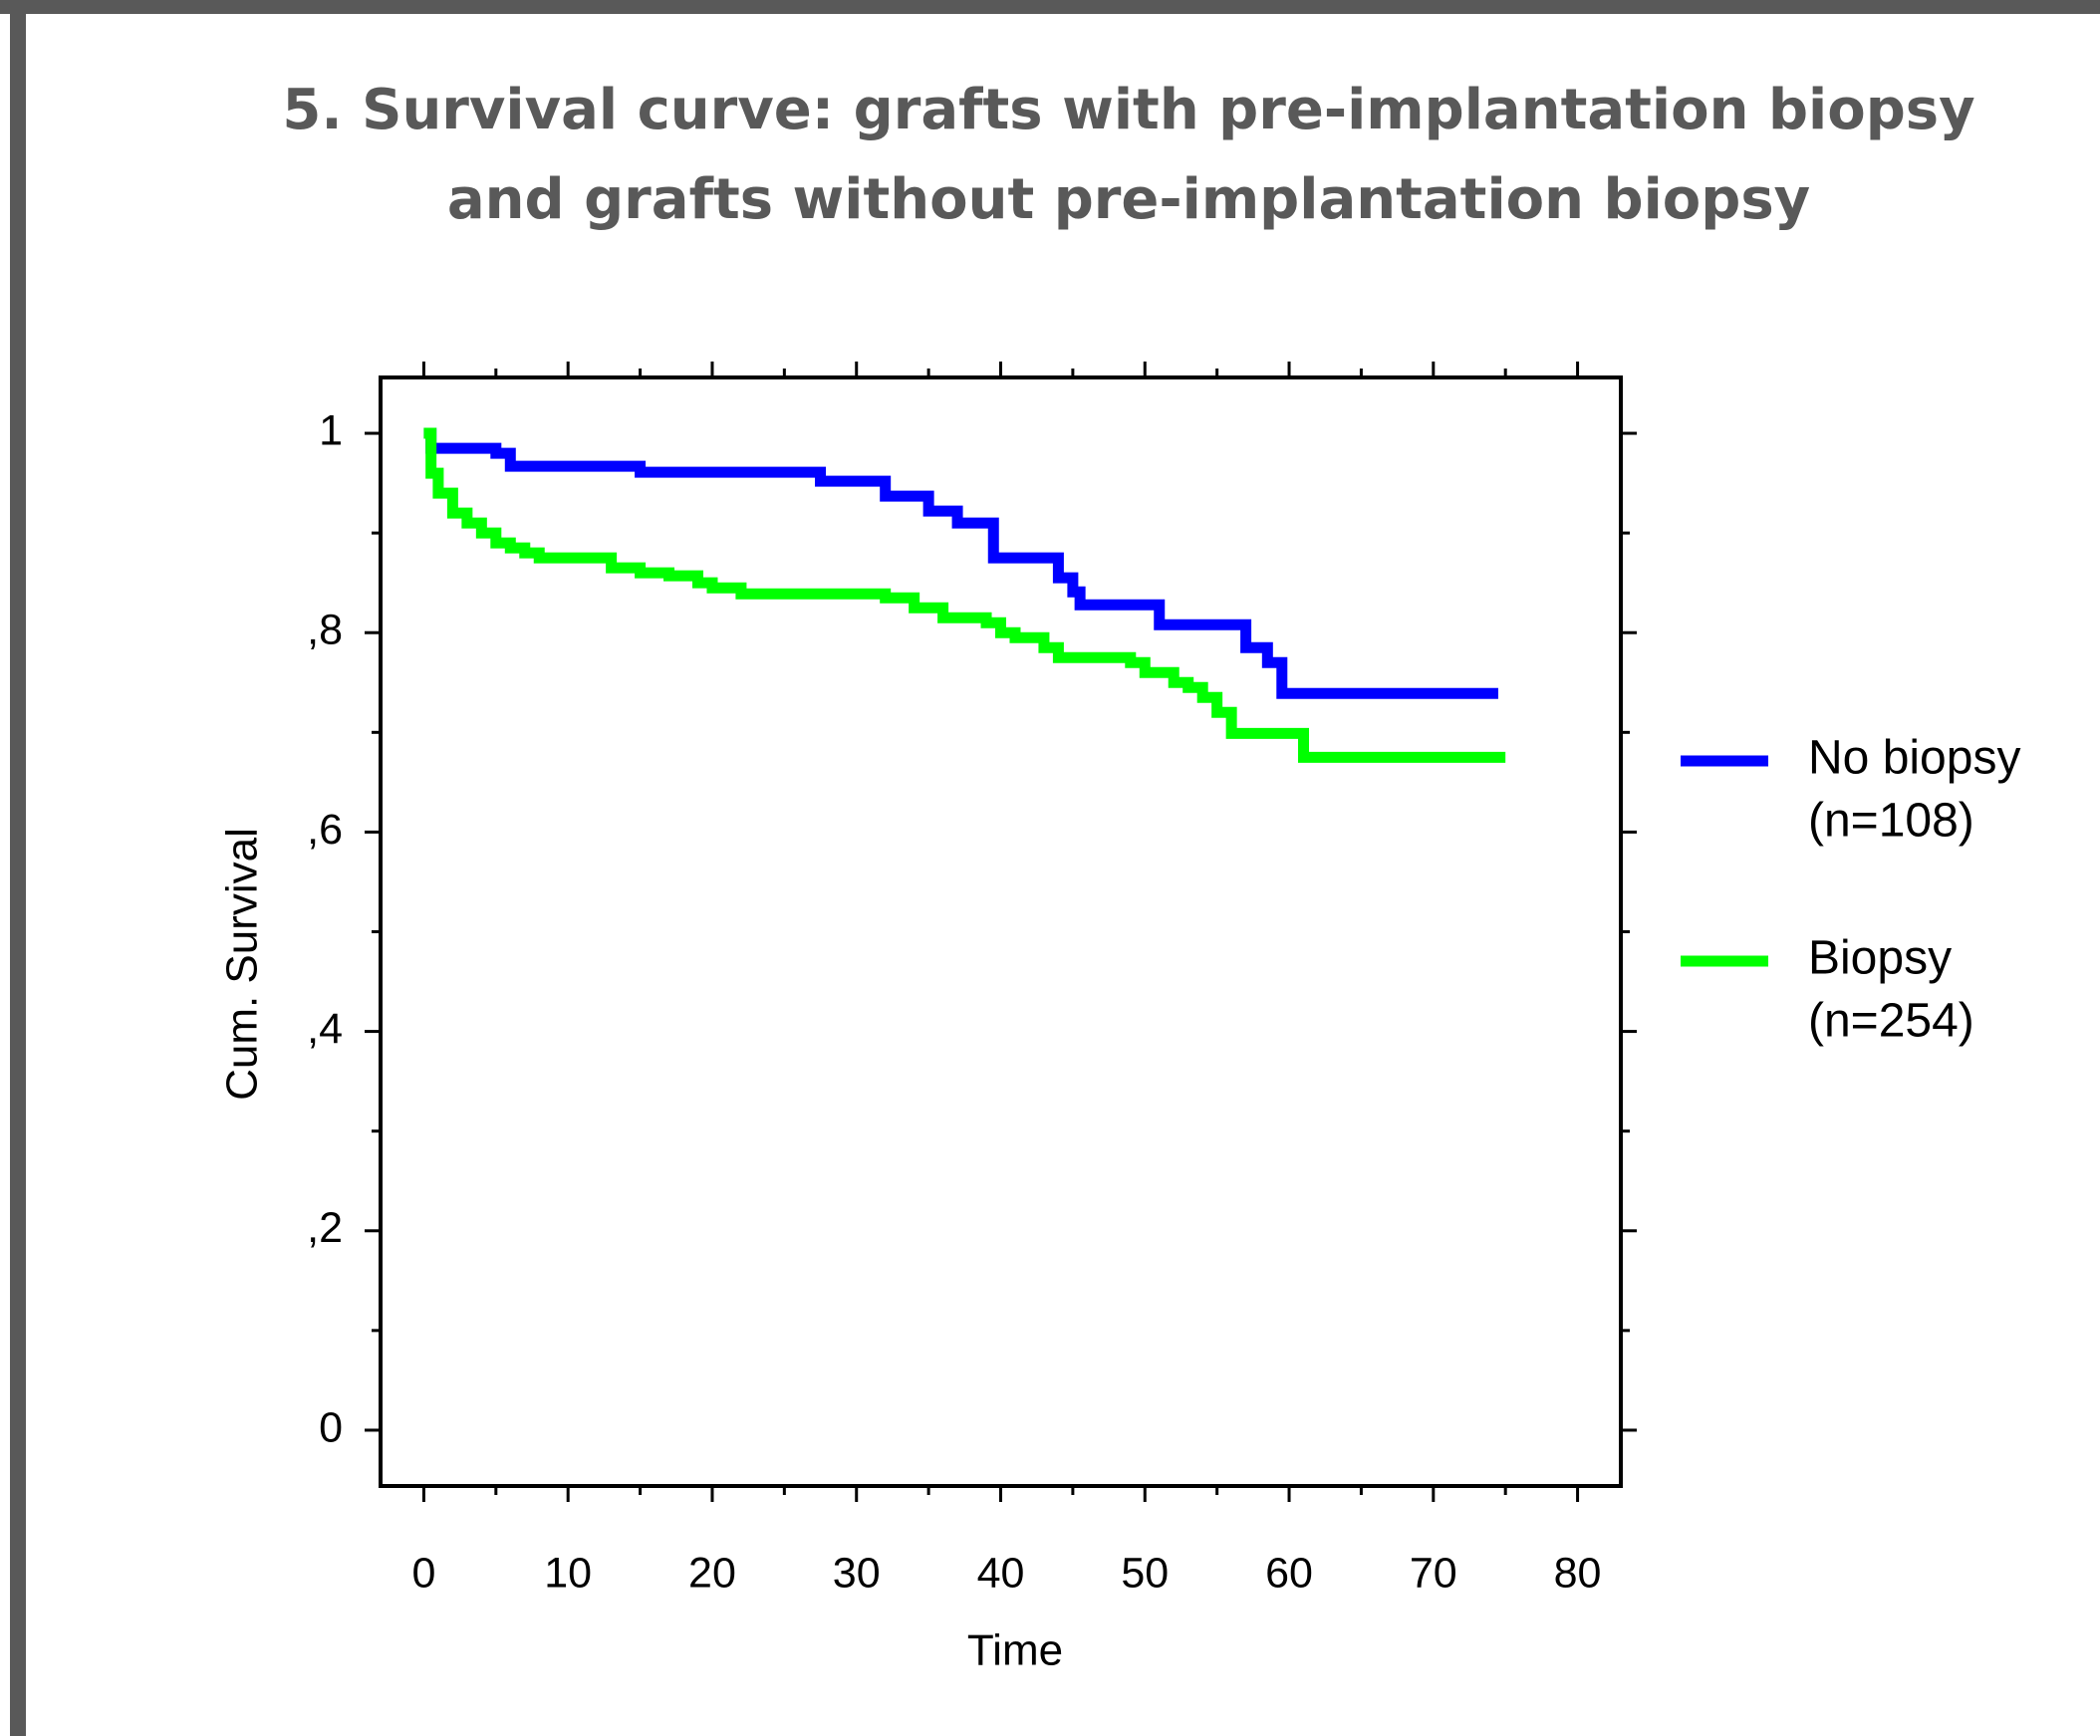 This screenshot has width=2100, height=1736. I want to click on y-tick-label: ,2, so click(325, 1228).